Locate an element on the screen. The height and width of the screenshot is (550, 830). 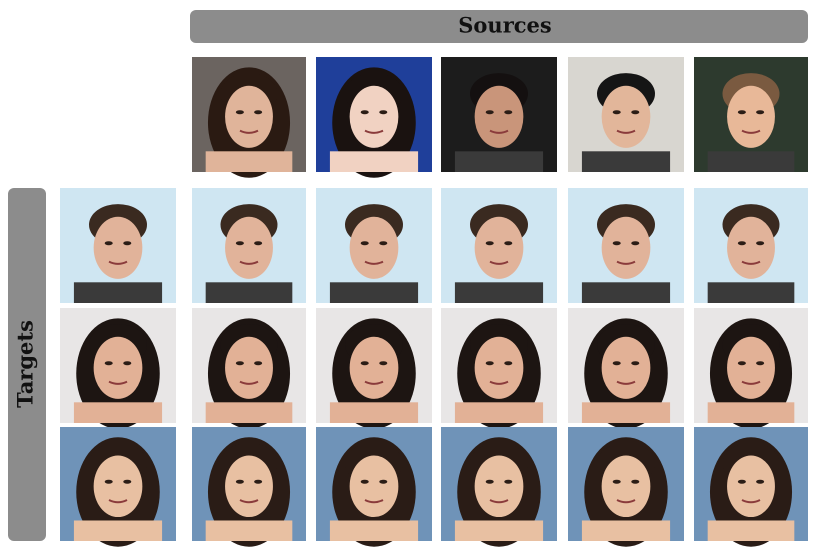
sources-banner is located at coordinates (499, 26).